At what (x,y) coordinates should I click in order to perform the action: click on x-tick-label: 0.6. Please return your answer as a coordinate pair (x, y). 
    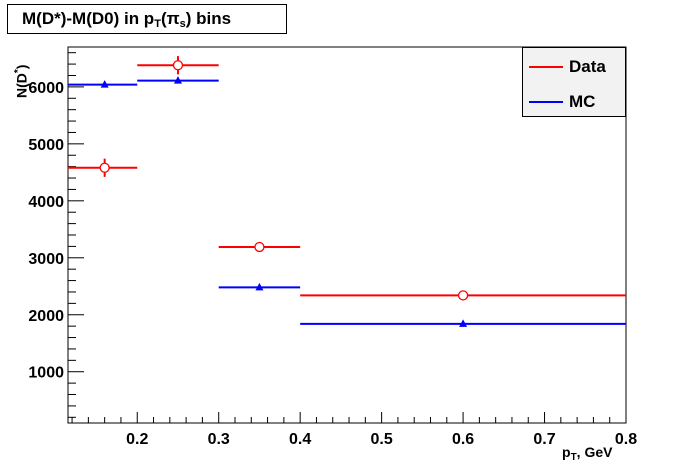
    Looking at the image, I should click on (463, 439).